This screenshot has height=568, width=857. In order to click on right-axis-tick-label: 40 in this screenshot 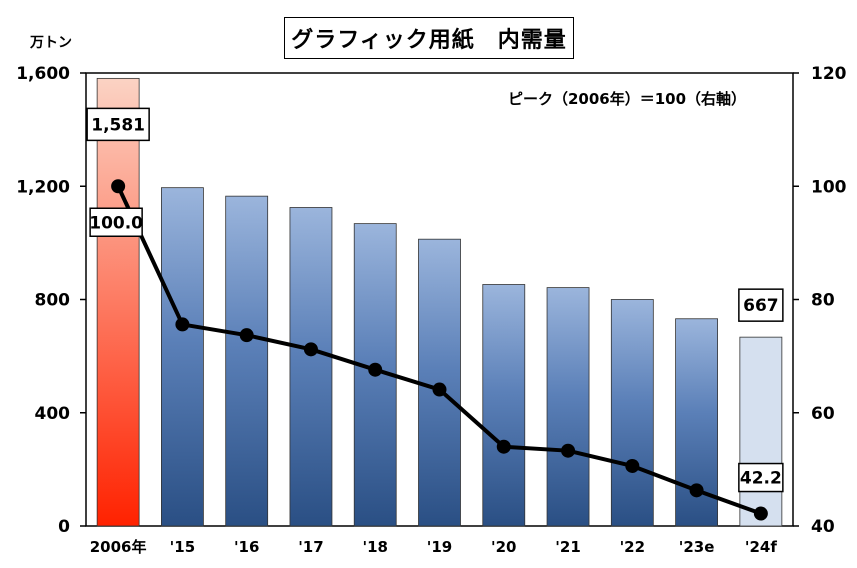, I will do `click(823, 527)`.